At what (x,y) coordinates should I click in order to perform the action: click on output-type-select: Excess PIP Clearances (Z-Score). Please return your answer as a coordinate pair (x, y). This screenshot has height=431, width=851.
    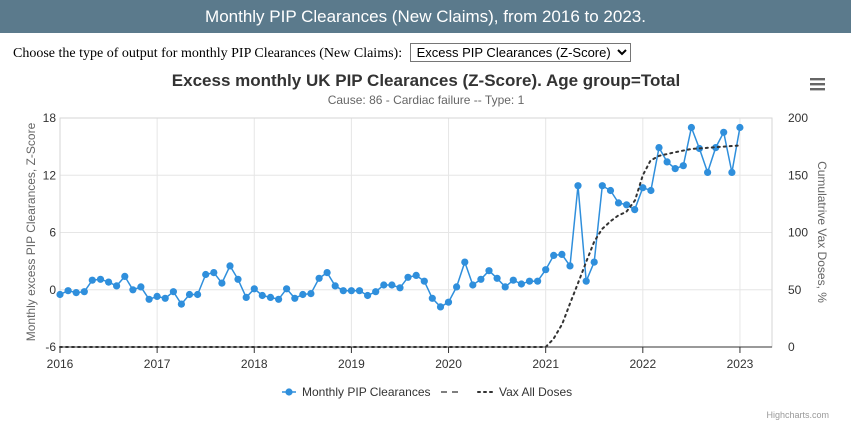
    Looking at the image, I should click on (520, 52).